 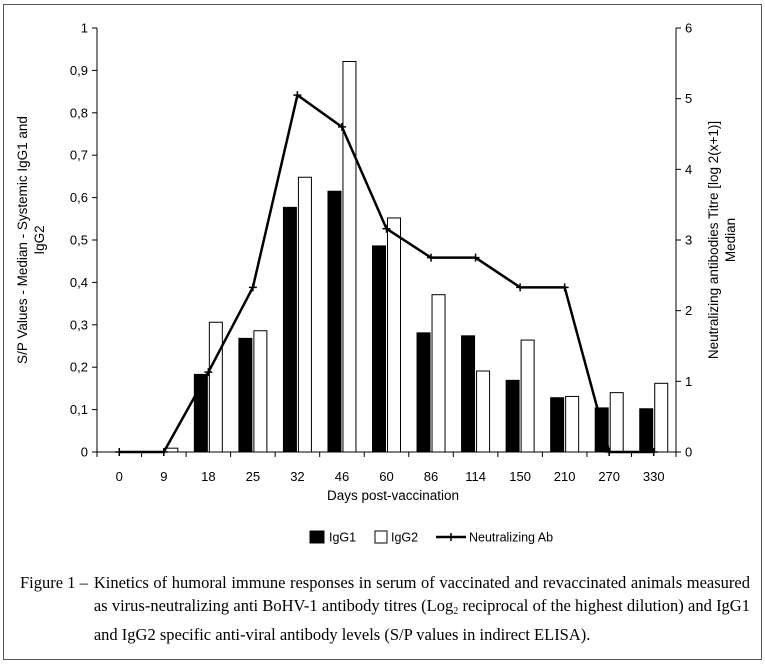 I want to click on left-tick-label: 0,7, so click(x=79, y=155).